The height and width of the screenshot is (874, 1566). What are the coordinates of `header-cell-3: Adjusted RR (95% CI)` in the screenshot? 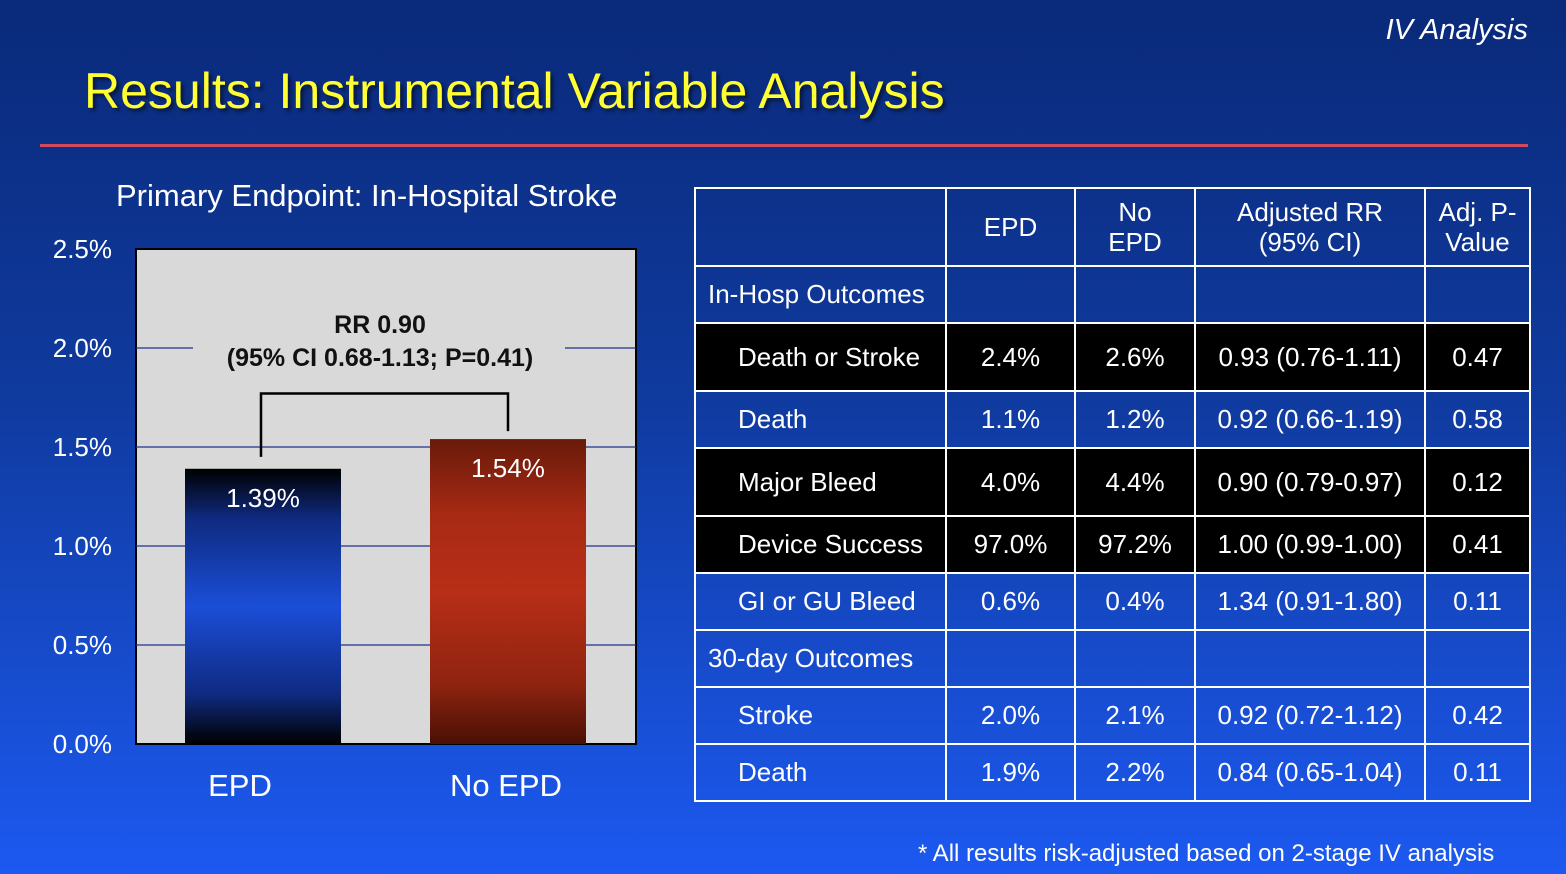 It's located at (1310, 227).